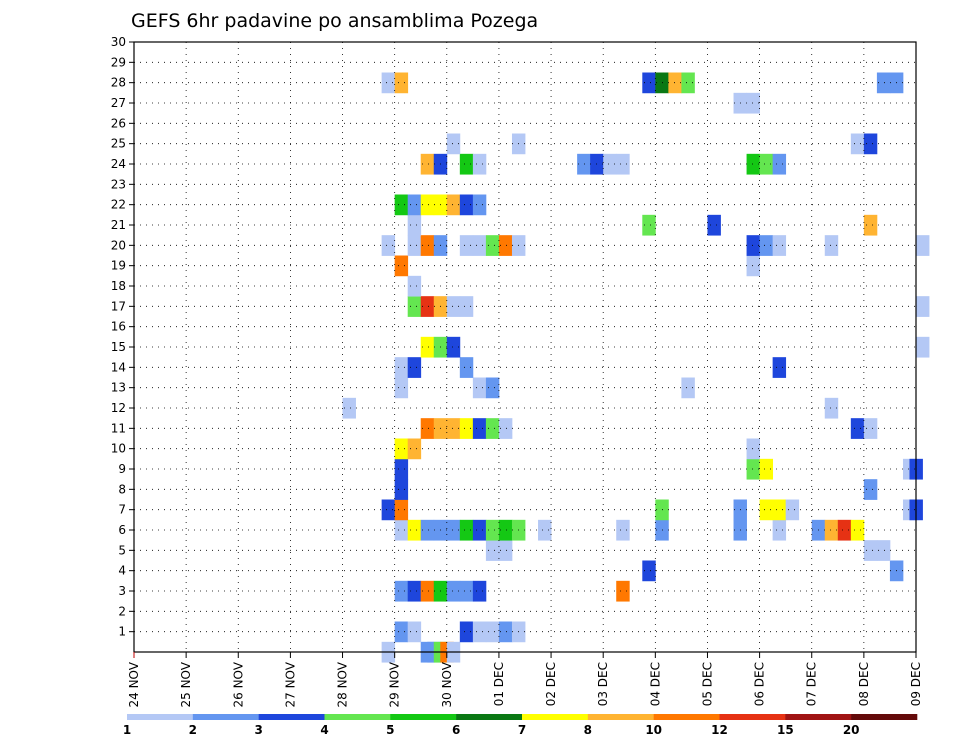  Describe the element at coordinates (118, 388) in the screenshot. I see `y-tick-label: 13` at that location.